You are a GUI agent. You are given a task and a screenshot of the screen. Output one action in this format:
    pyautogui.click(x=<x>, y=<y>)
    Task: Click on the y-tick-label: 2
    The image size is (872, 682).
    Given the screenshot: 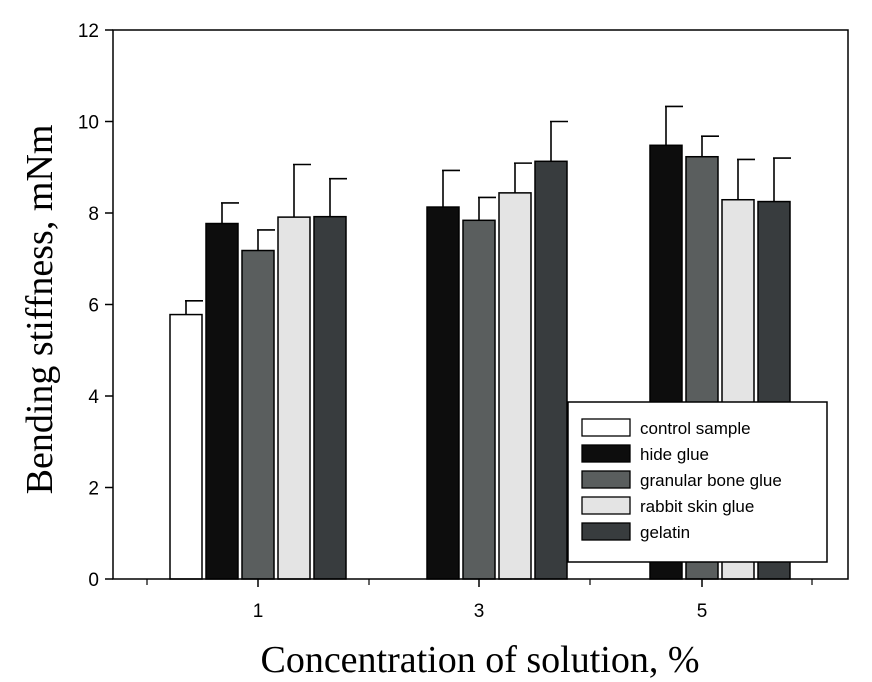 What is the action you would take?
    pyautogui.click(x=93, y=489)
    